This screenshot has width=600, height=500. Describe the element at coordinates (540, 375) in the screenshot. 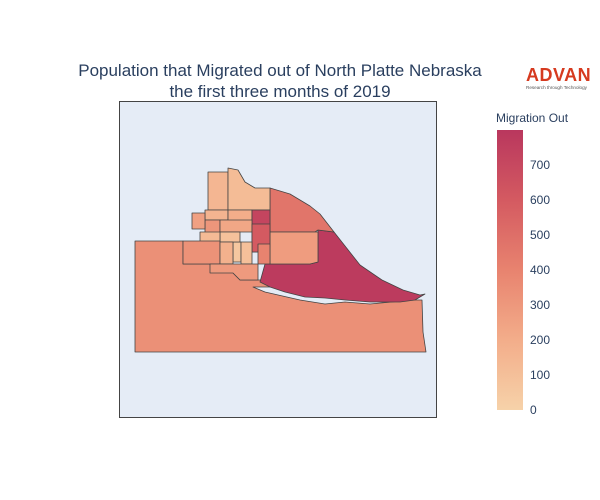

I see `colorbar-tick-100: 100` at that location.